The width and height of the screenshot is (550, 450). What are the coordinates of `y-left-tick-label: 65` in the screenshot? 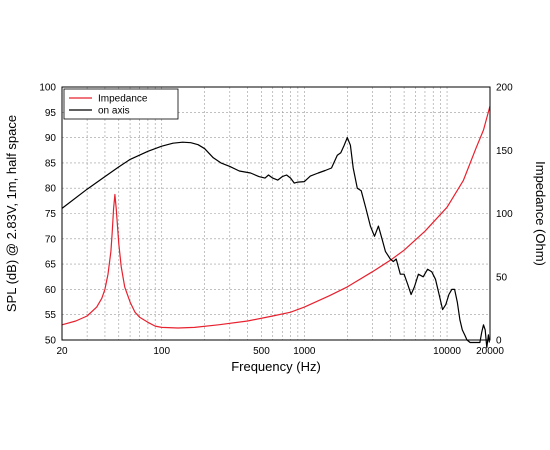 It's located at (51, 265).